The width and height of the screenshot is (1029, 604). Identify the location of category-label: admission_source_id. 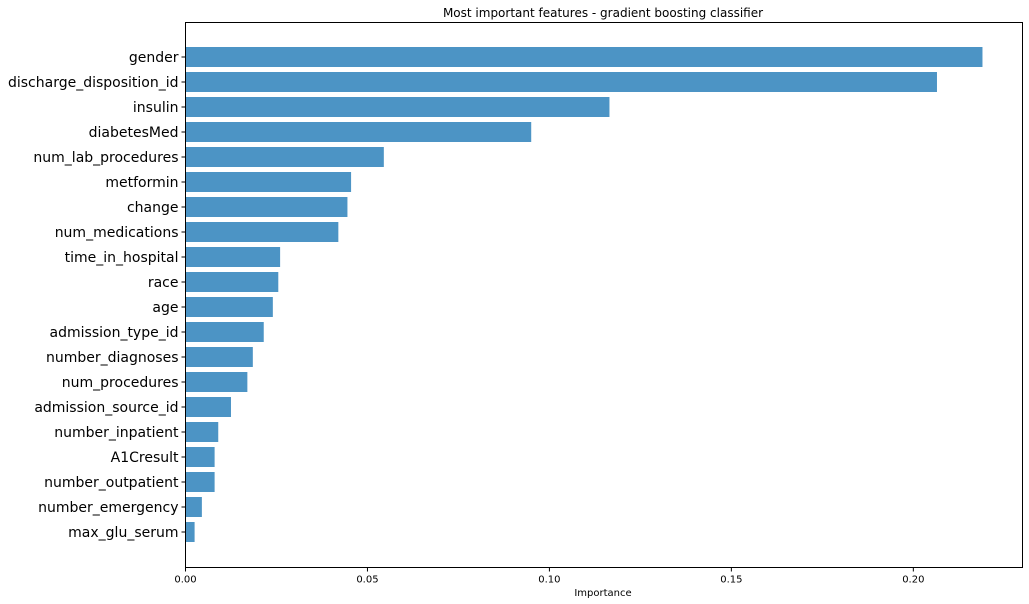
(106, 408).